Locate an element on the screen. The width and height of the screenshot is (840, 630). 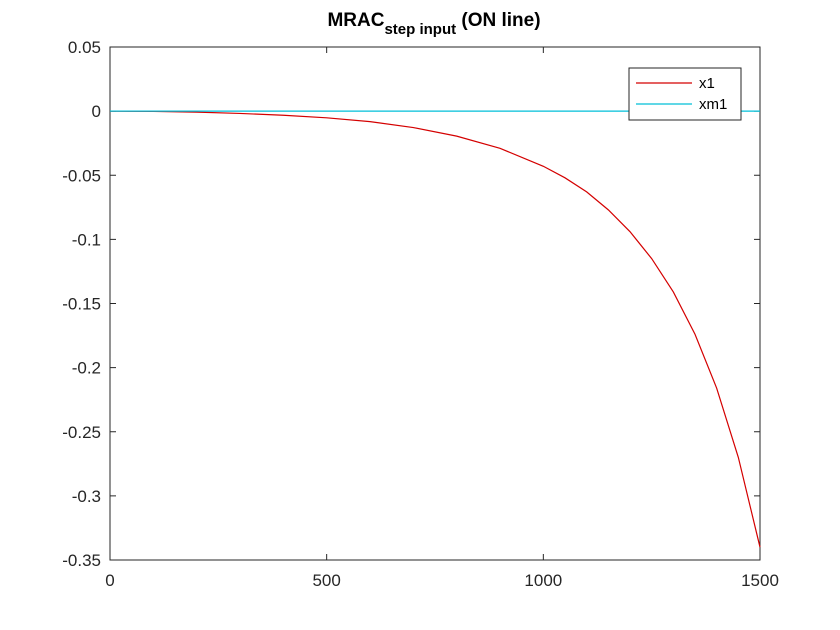
chart-title: MRACstep input (ON line) is located at coordinates (433, 24).